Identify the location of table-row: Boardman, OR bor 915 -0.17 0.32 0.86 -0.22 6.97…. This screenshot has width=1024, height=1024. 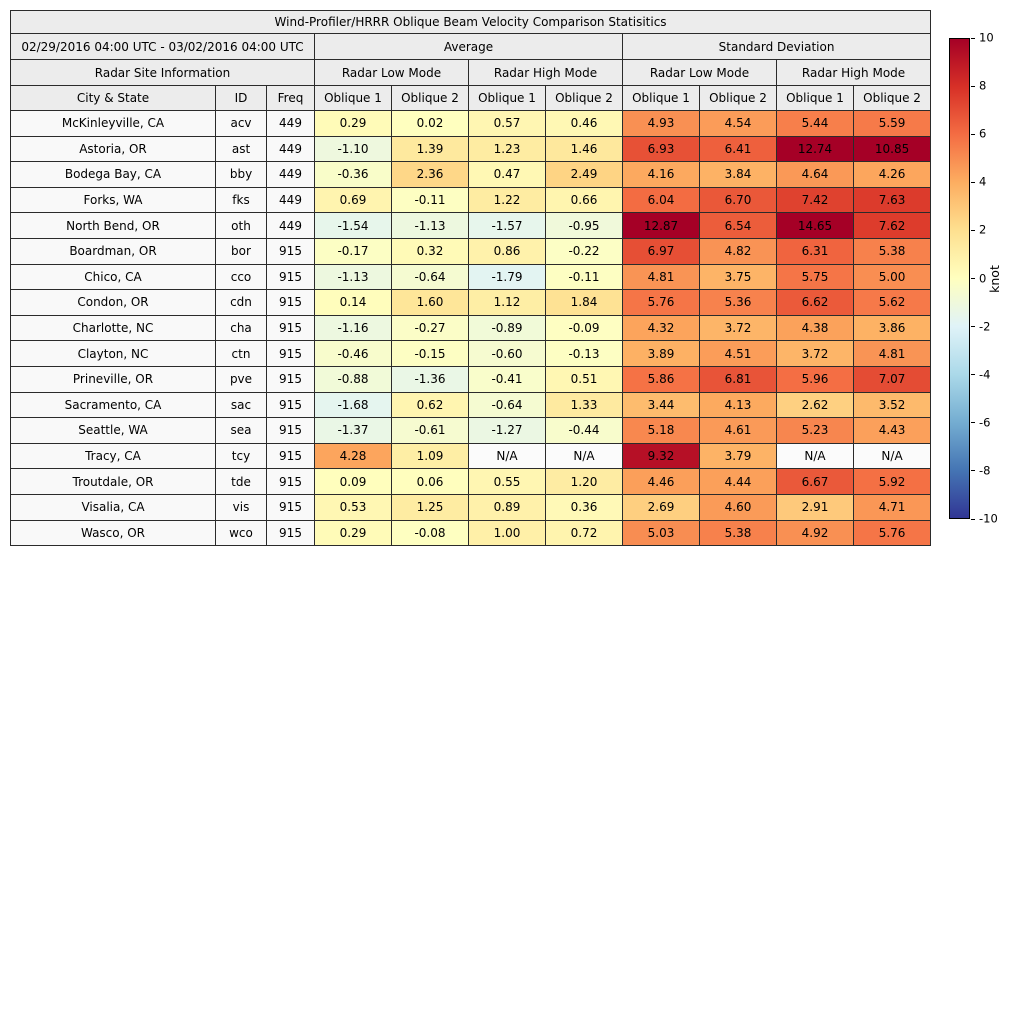
(471, 251).